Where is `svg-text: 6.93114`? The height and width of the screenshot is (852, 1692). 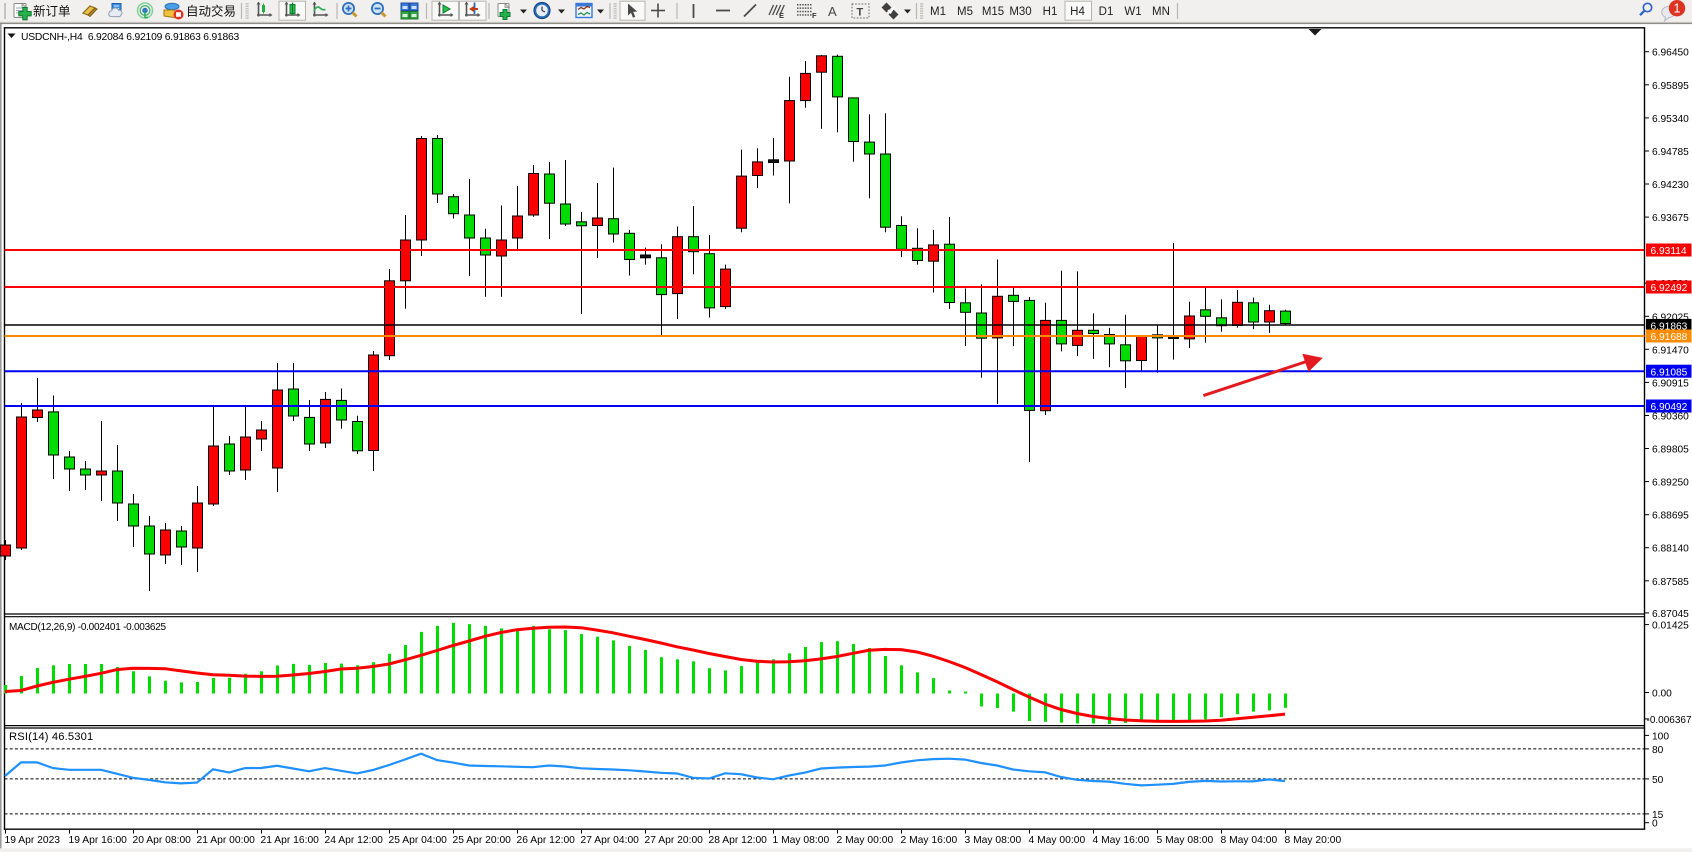 svg-text: 6.93114 is located at coordinates (1669, 251).